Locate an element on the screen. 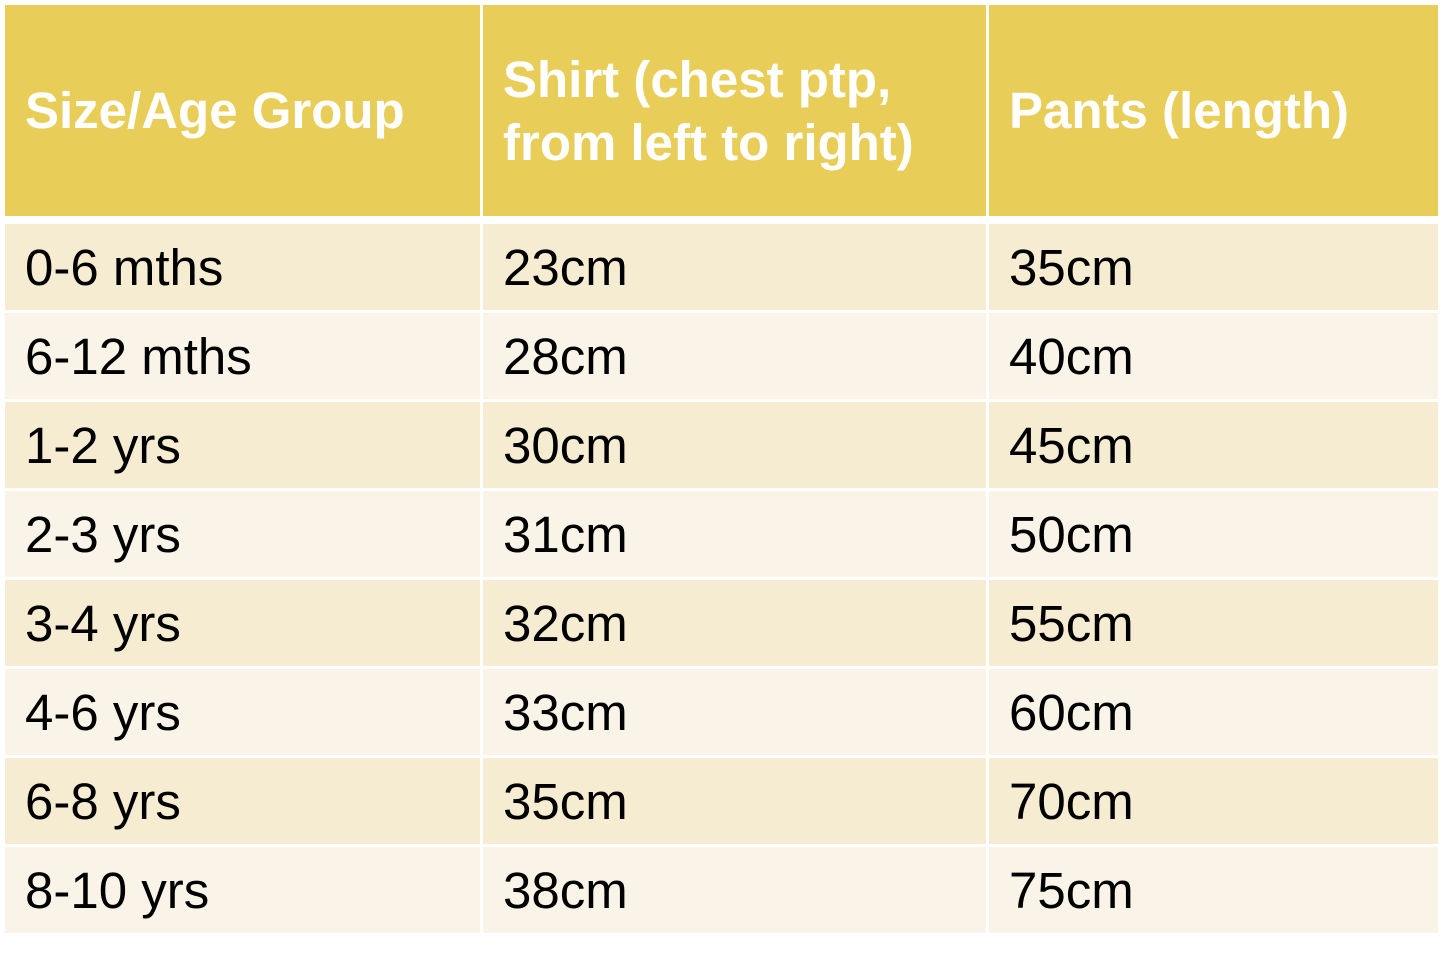 This screenshot has height=953, width=1445. cell-shirt: 35cm is located at coordinates (734, 801).